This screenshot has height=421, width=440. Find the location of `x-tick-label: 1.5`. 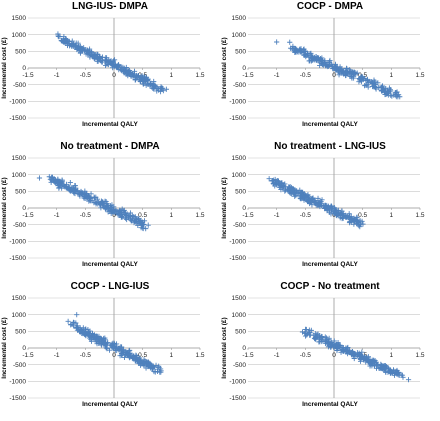

x-tick-label: 1.5 is located at coordinates (199, 215).